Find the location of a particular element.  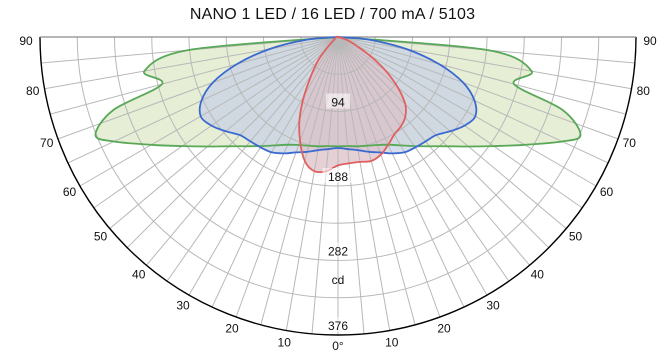

radial-tick-label: 376 is located at coordinates (338, 326).